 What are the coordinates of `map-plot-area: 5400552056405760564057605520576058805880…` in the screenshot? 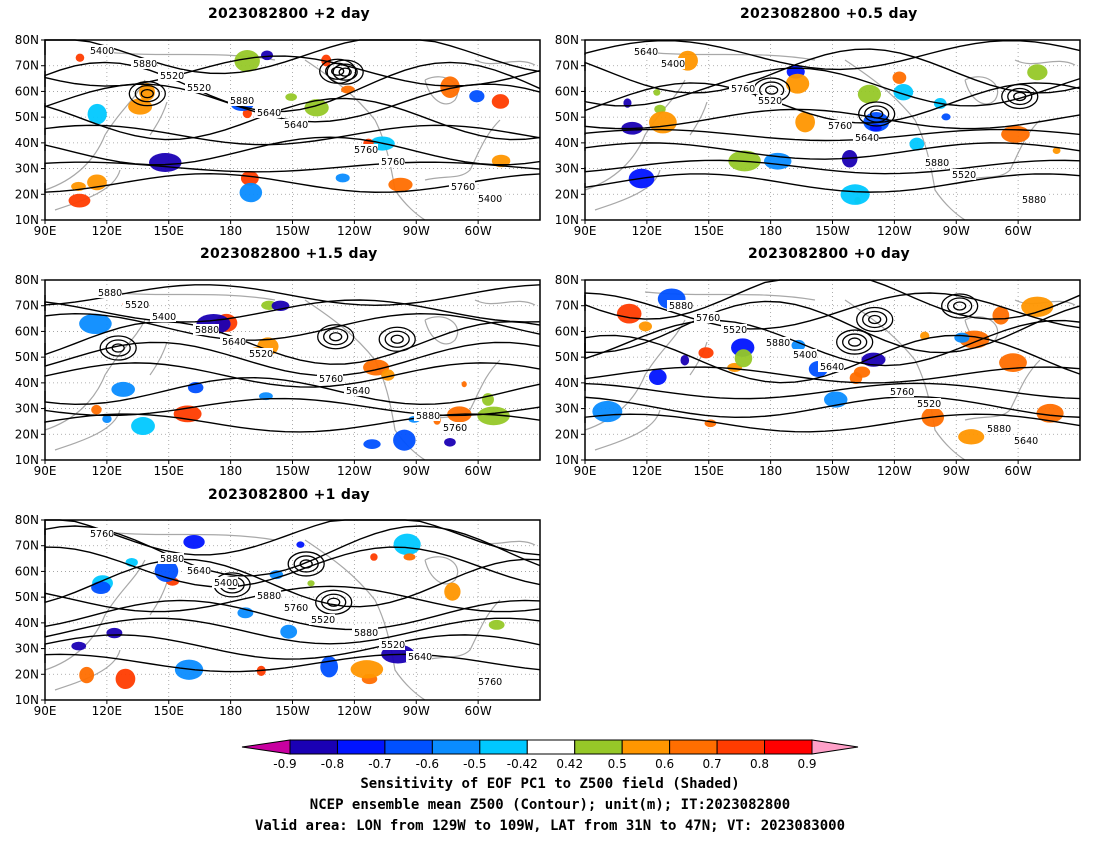 It's located at (278, 615).